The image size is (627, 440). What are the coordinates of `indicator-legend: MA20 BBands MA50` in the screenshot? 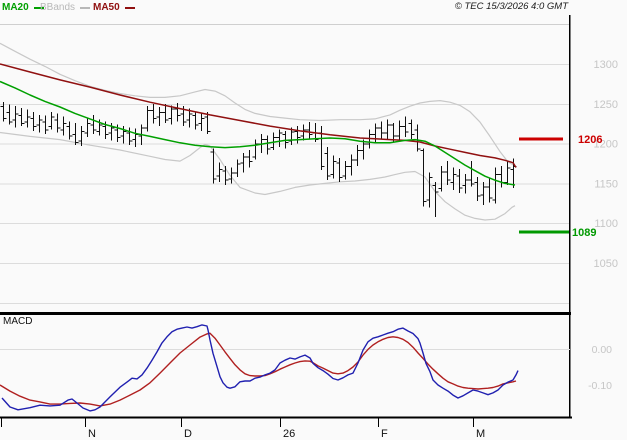 It's located at (280, 9).